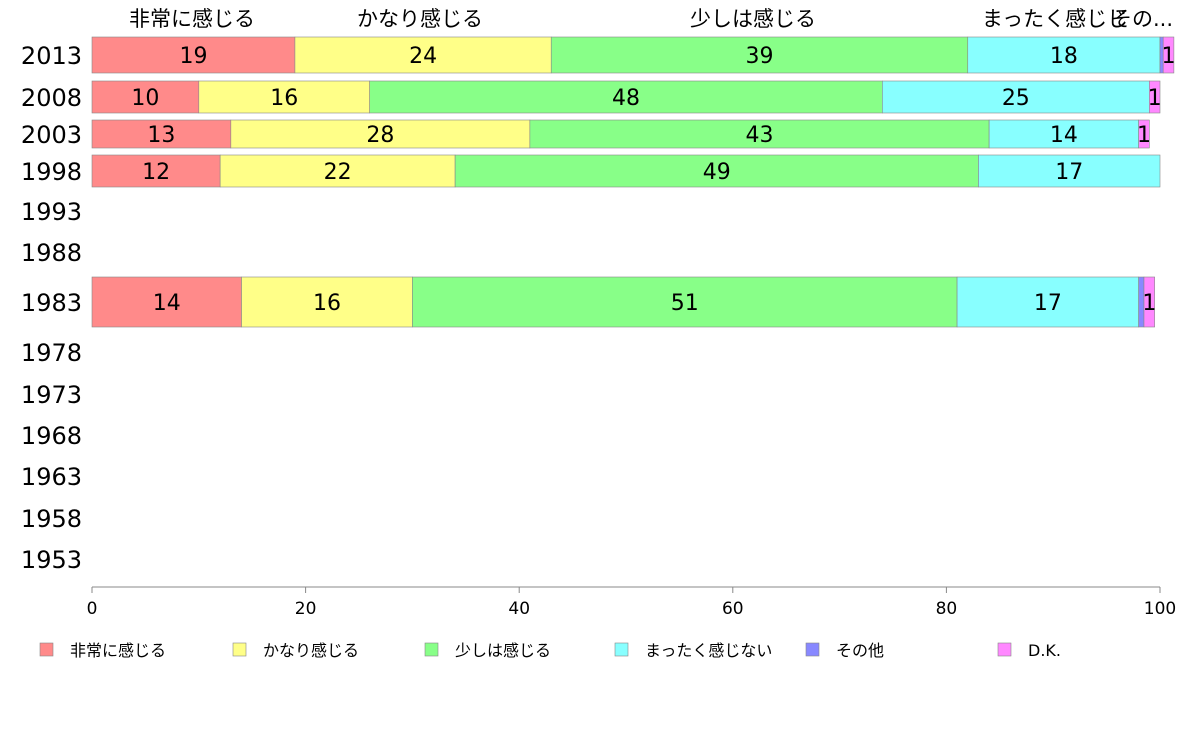 This screenshot has height=736, width=1188. I want to click on bar-value-2008-3: 25, so click(1016, 98).